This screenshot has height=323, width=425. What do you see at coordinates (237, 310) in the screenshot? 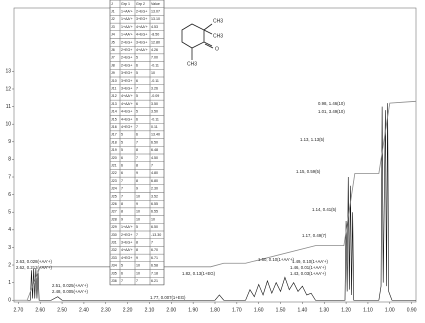
I see `x-tick-label: 1.70` at bounding box center [237, 310].